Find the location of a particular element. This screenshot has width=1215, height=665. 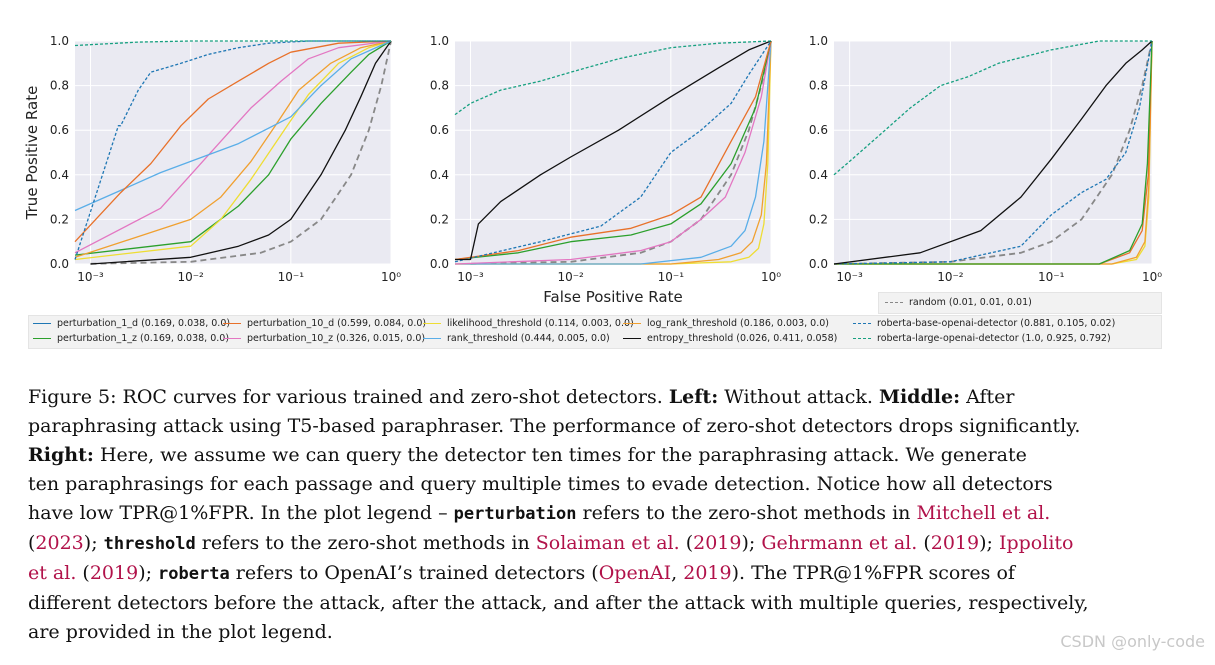

random-legend: random (0.01, 0.01, 0.01) is located at coordinates (1020, 303).